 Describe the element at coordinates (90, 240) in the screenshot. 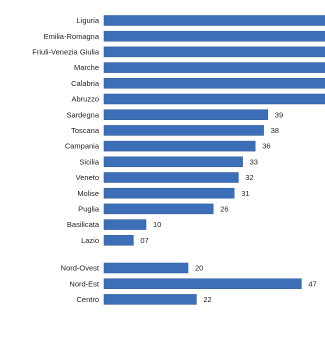

I see `category-label: Lazio` at that location.